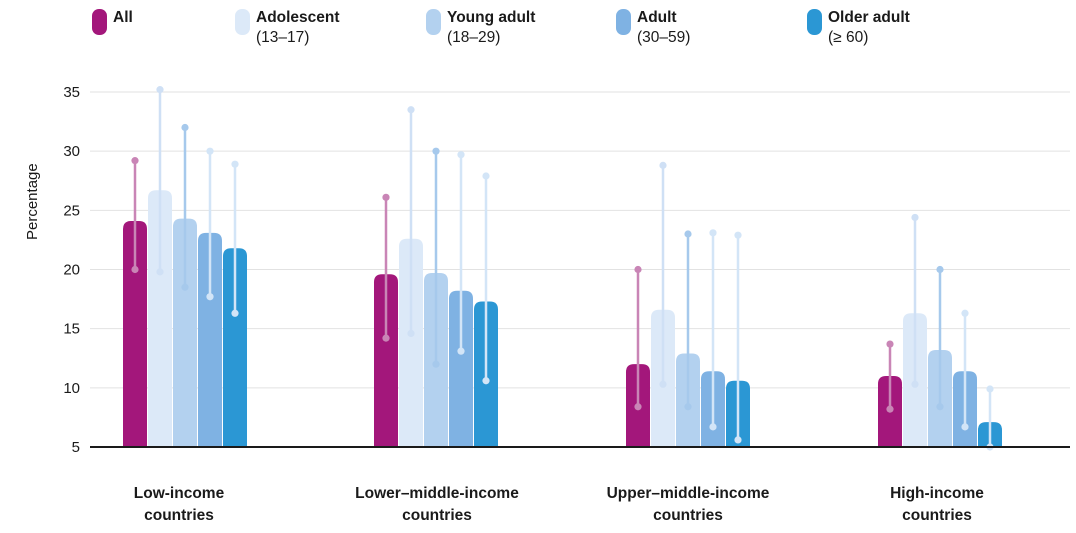 Image resolution: width=1076 pixels, height=533 pixels. Describe the element at coordinates (657, 17) in the screenshot. I see `legend-label-adult: Adult` at that location.